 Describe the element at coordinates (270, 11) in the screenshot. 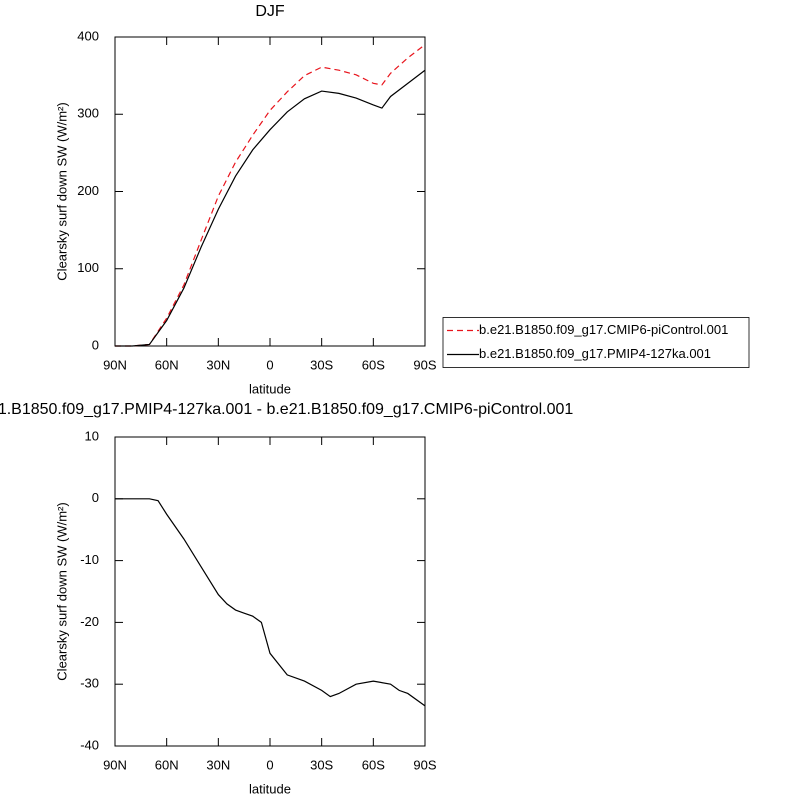

I see `chart-title: DJF` at that location.